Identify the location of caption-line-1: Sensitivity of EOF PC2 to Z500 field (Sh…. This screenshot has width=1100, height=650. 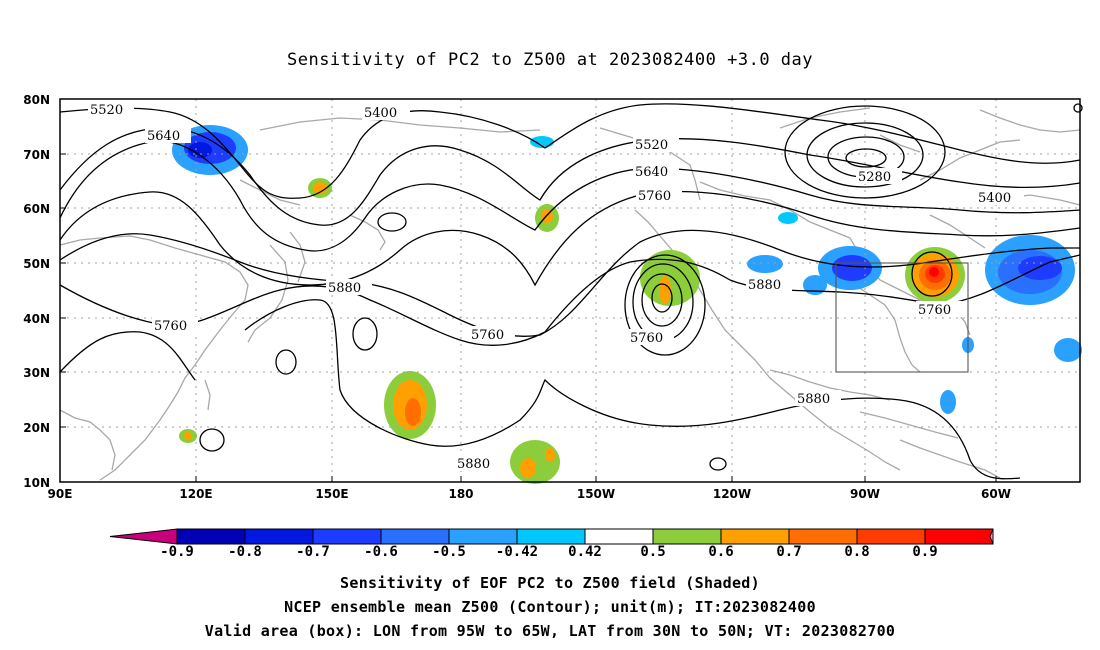
(550, 583).